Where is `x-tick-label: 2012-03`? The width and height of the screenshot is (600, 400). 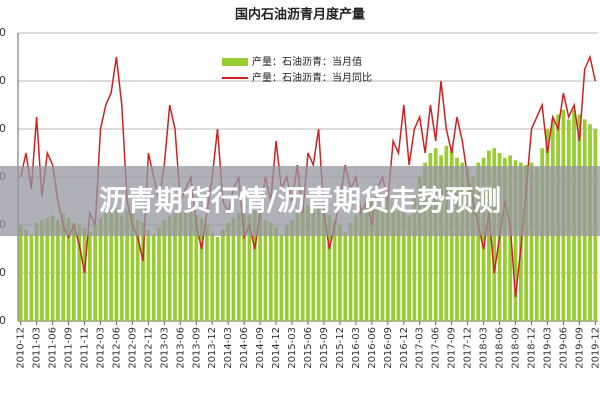
x-tick-label: 2012-03 is located at coordinates (100, 348).